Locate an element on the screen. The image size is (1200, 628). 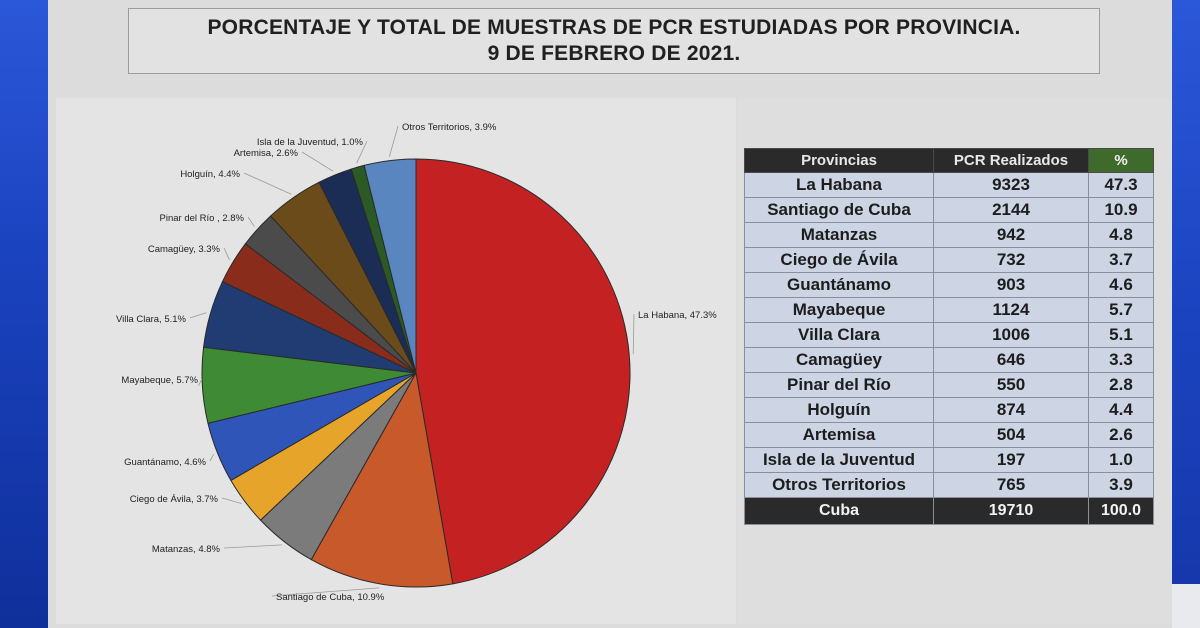
slice-label: Holguín, 4.4% is located at coordinates (210, 174).